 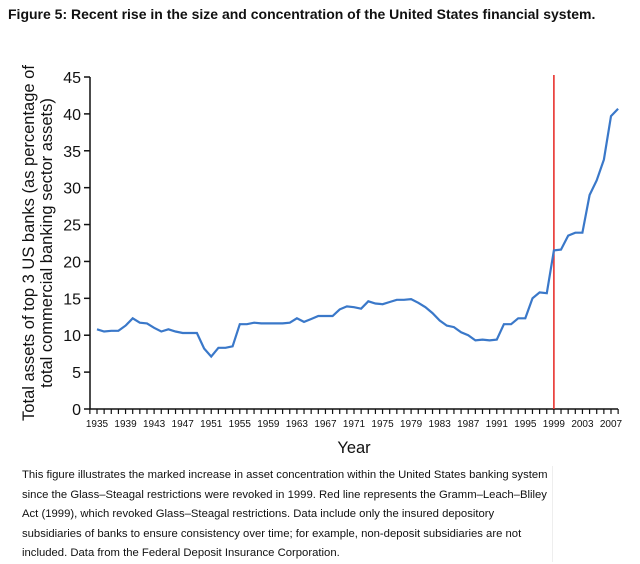 I want to click on y-tick-label: 5, so click(x=76, y=373).